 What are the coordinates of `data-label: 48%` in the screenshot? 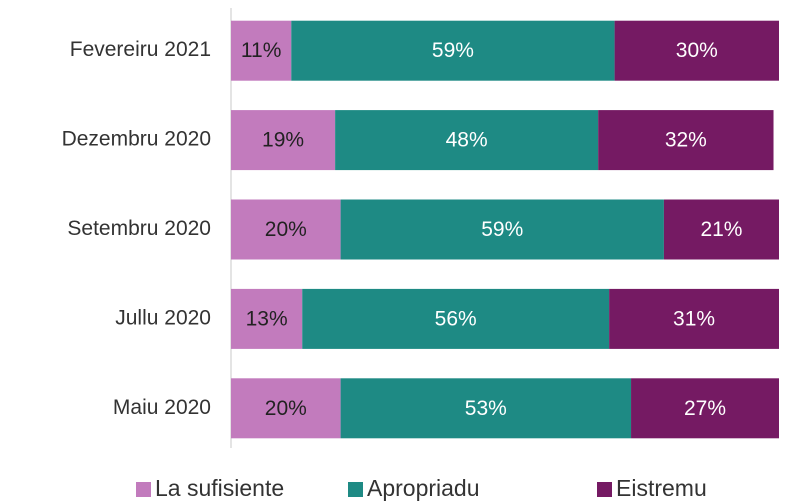 It's located at (467, 140).